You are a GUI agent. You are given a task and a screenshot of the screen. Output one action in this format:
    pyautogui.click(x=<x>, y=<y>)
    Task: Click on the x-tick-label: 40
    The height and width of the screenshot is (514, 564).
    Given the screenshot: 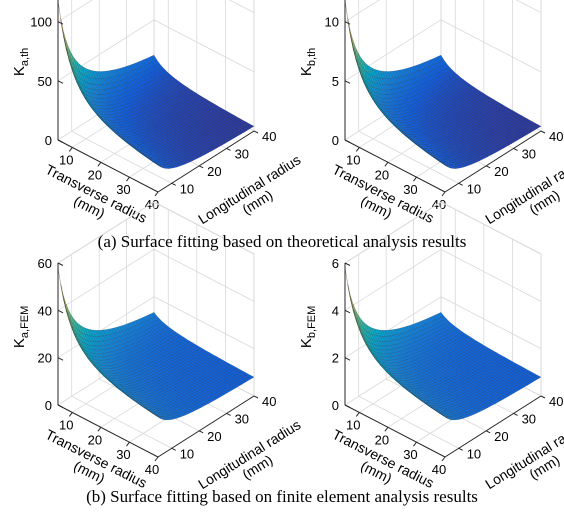 What is the action you would take?
    pyautogui.click(x=152, y=204)
    